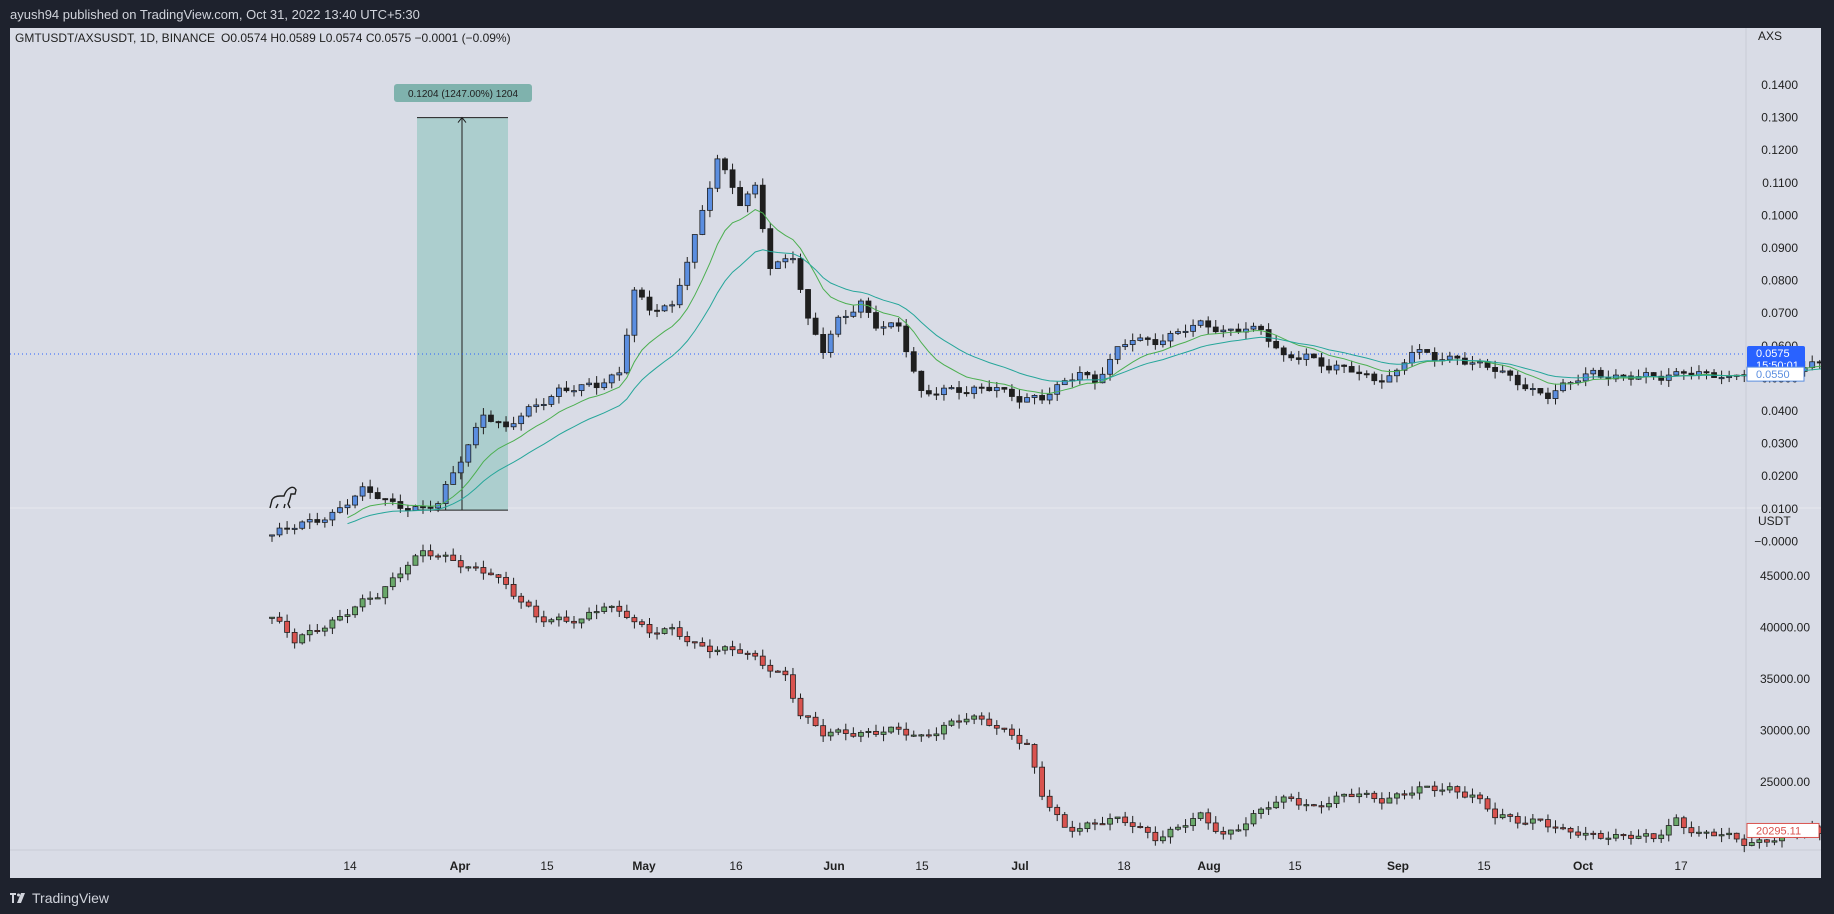 The image size is (1834, 914). What do you see at coordinates (1208, 866) in the screenshot?
I see `time-axis-tick-label: Aug` at bounding box center [1208, 866].